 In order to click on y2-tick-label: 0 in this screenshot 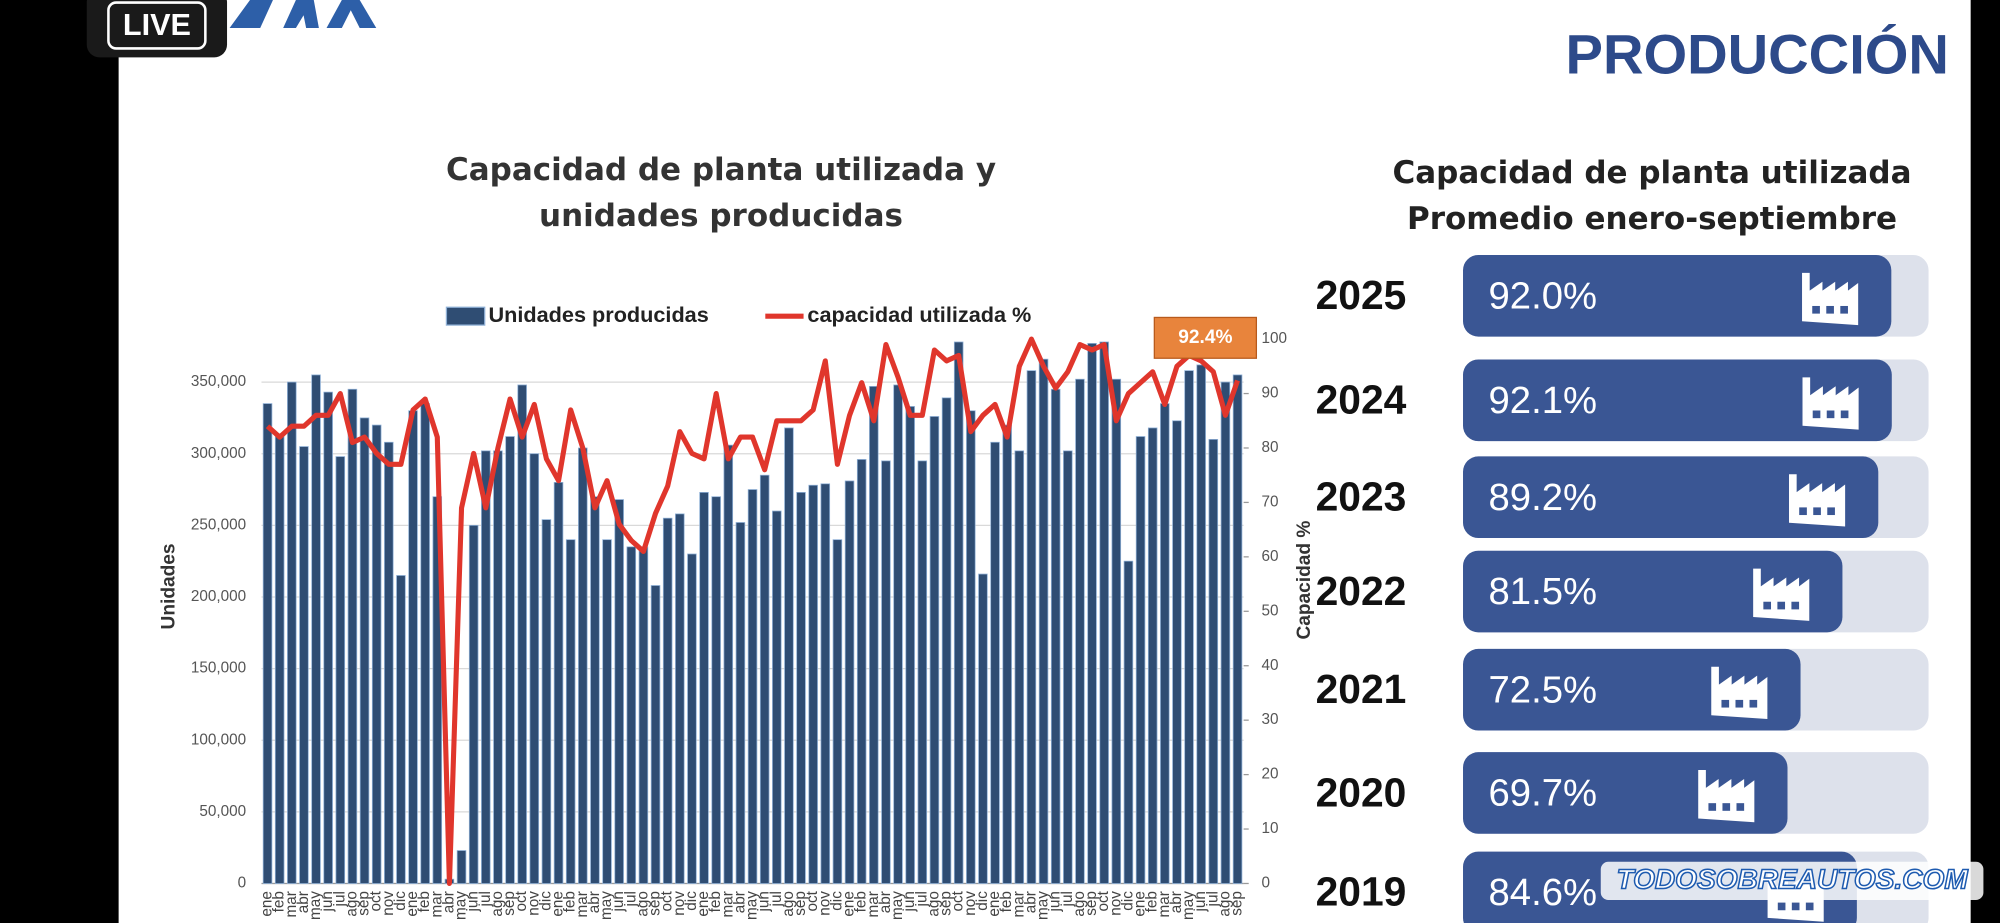, I will do `click(1265, 883)`.